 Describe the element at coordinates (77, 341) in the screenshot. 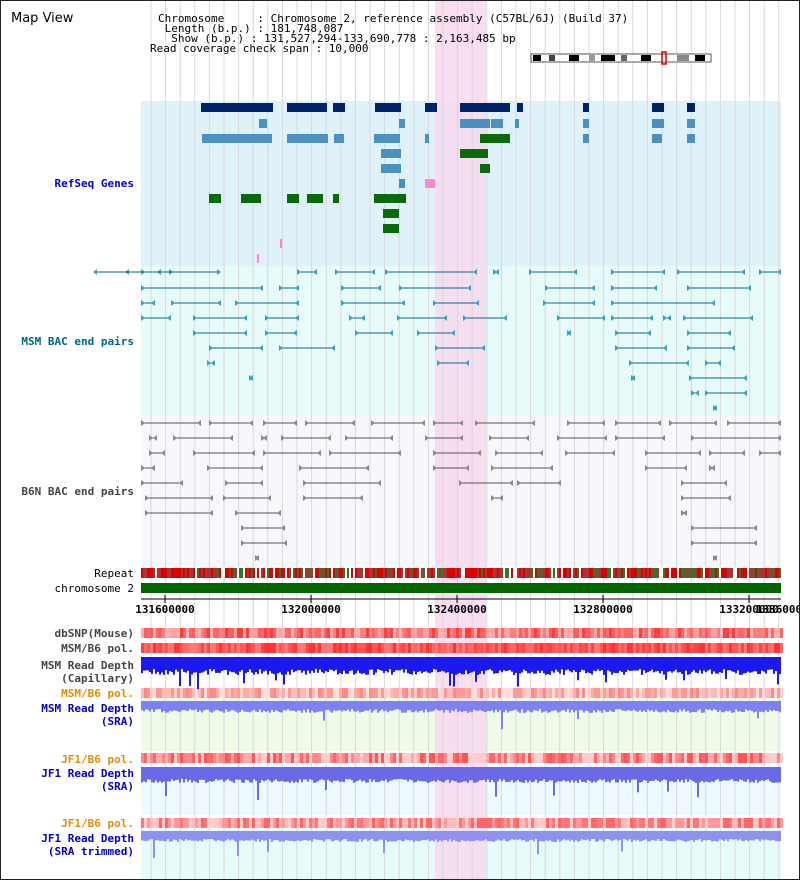

I see `track-label-msm-bac: MSM BAC end pairs` at that location.